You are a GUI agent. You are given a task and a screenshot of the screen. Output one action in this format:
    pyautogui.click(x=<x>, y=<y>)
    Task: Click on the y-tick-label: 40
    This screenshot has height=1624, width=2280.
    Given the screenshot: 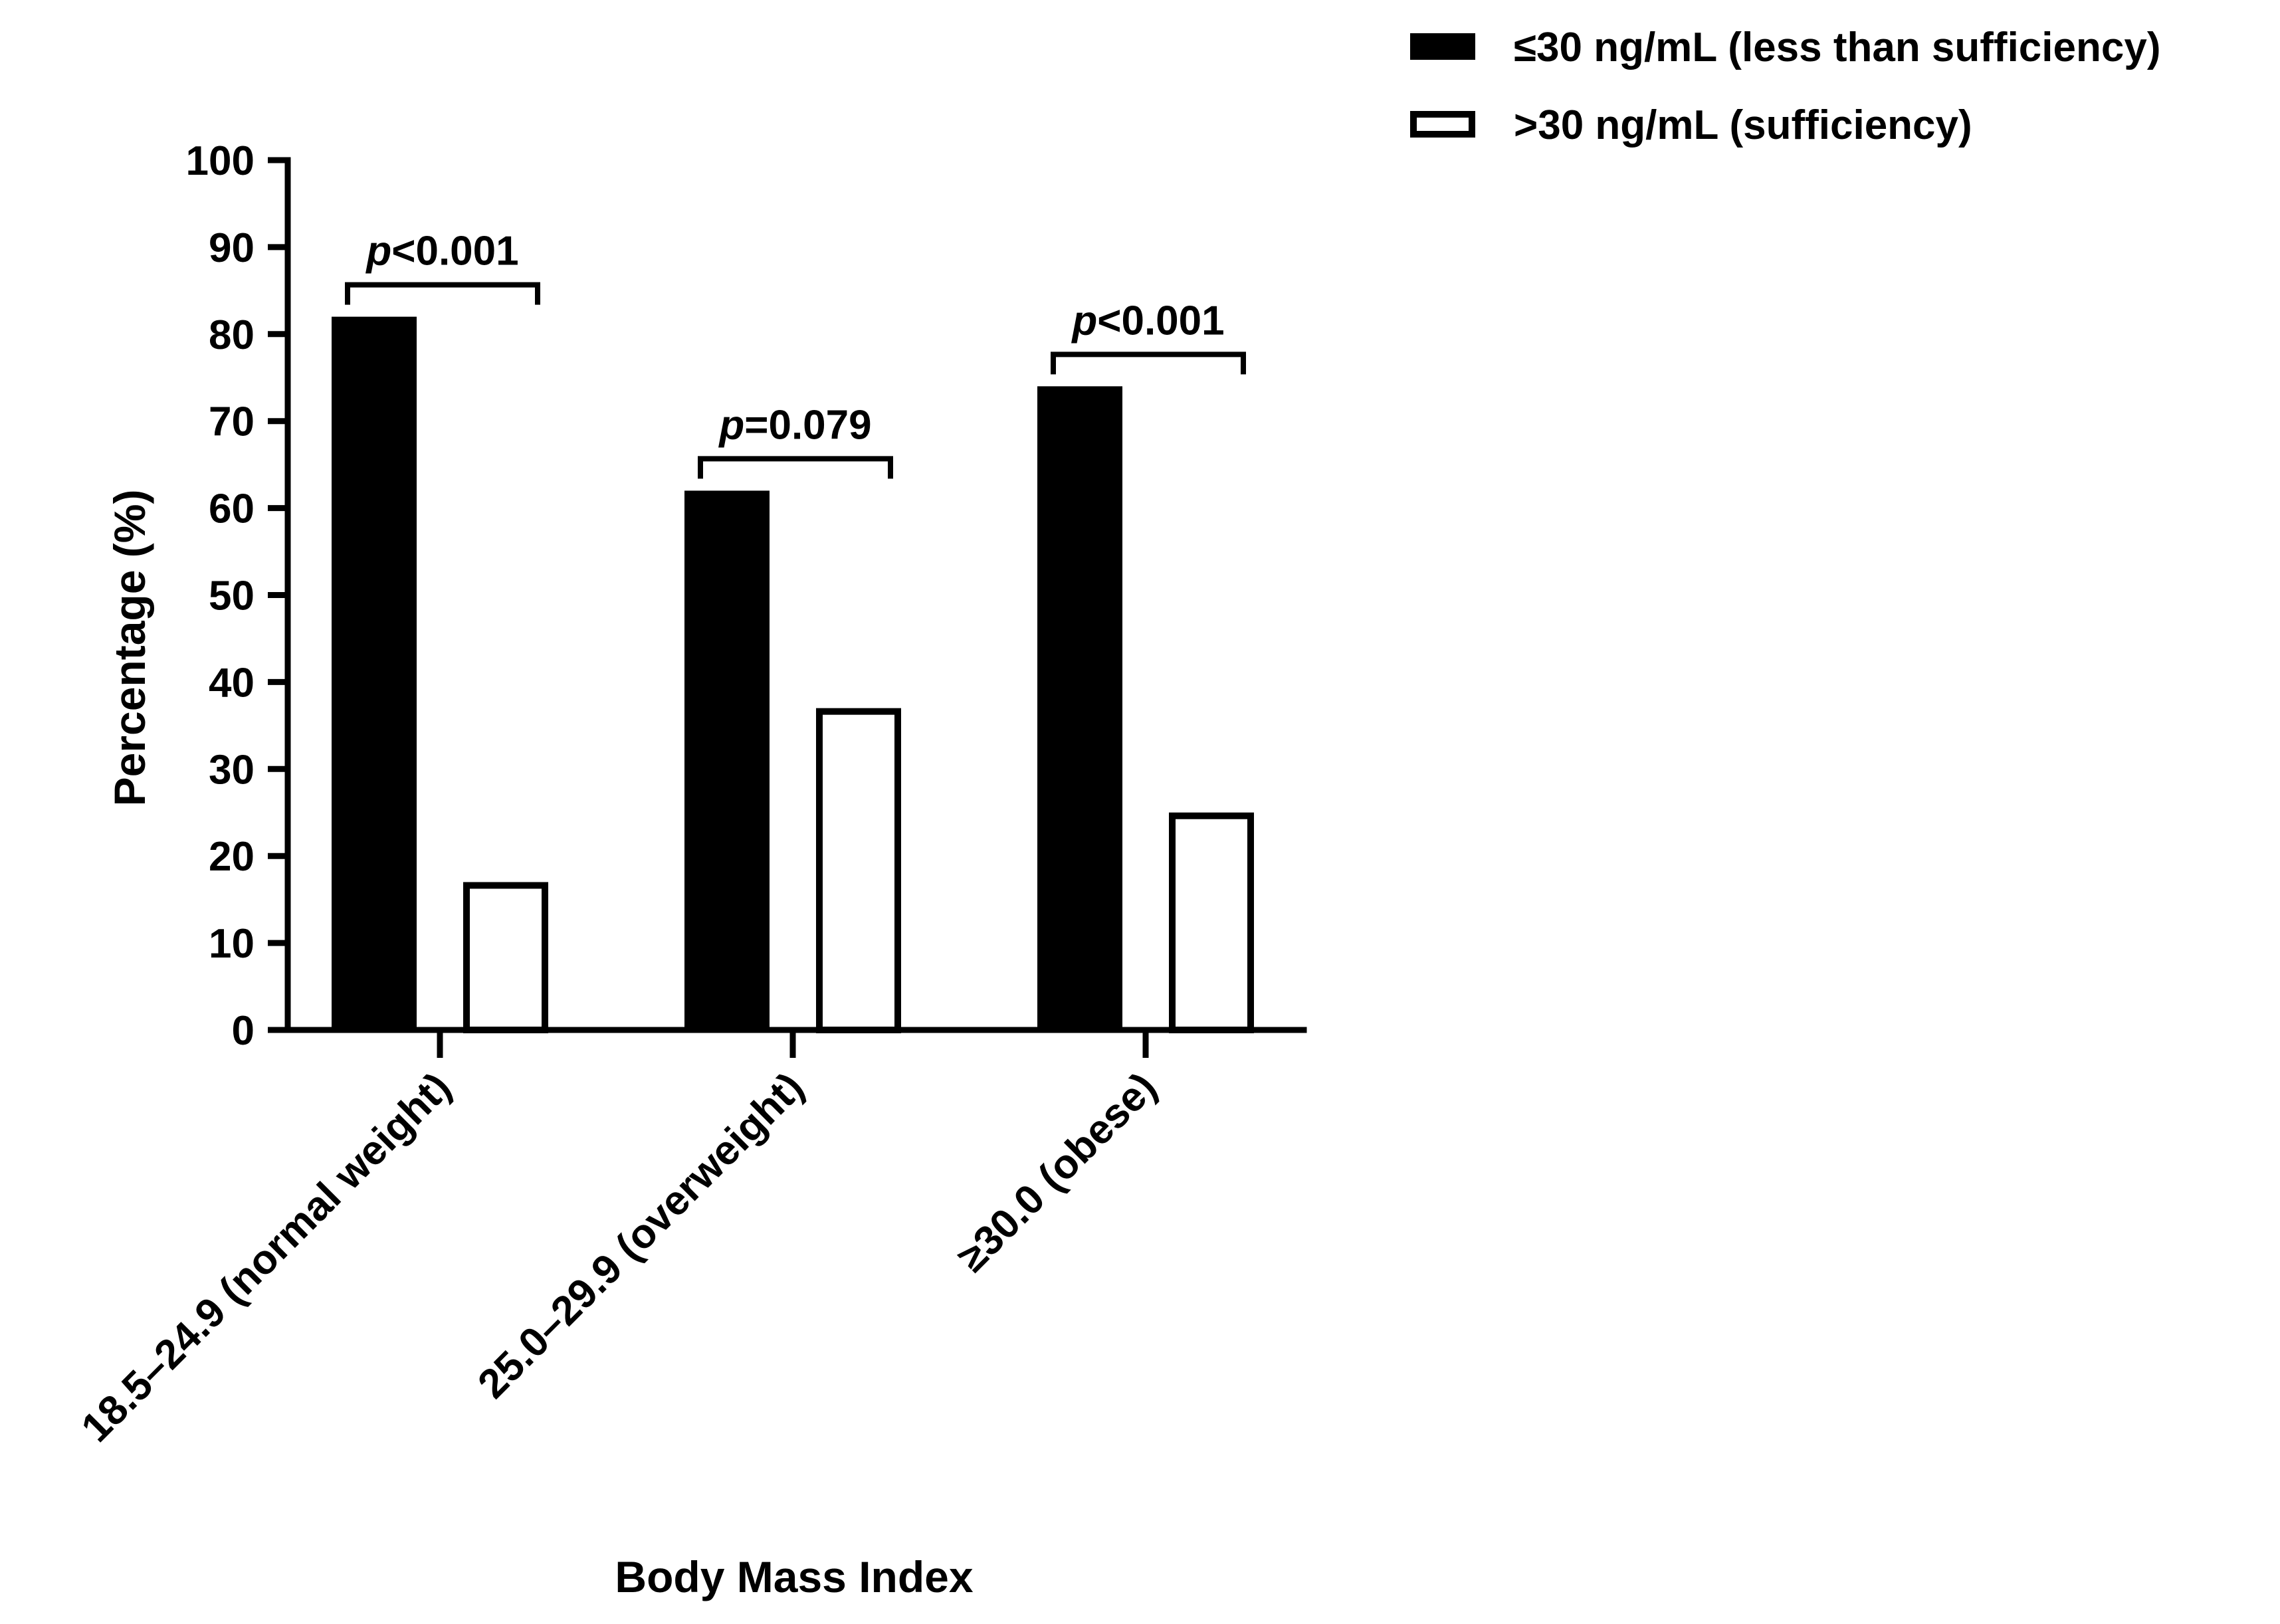 What is the action you would take?
    pyautogui.click(x=232, y=683)
    